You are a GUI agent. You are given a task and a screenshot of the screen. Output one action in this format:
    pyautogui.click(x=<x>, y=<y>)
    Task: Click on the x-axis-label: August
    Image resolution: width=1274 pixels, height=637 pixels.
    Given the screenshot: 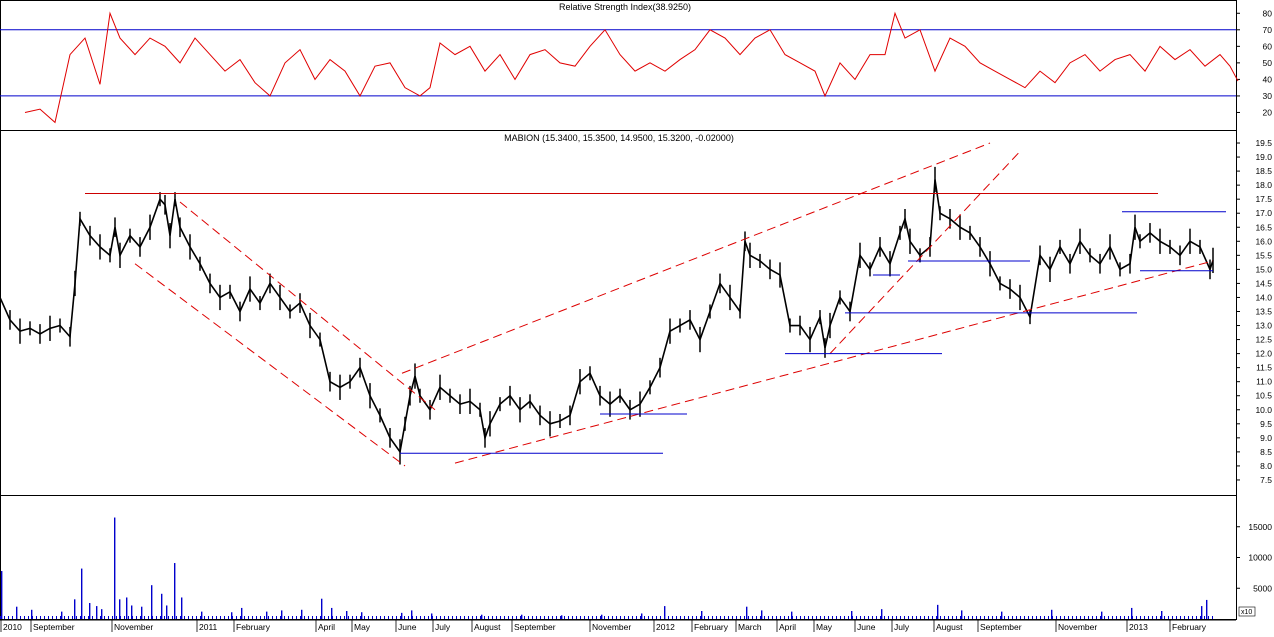 What is the action you would take?
    pyautogui.click(x=949, y=627)
    